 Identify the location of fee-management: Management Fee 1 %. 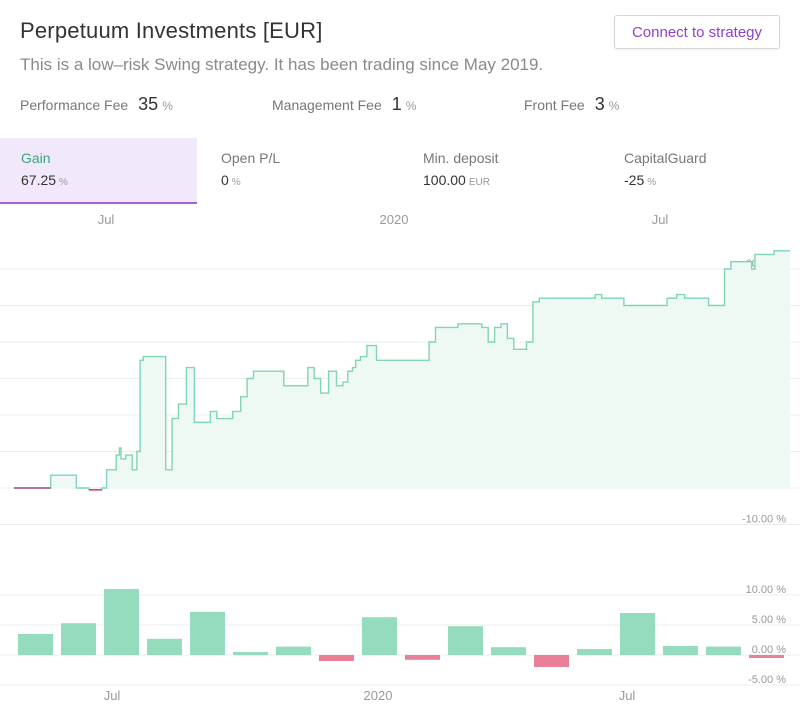
(344, 104).